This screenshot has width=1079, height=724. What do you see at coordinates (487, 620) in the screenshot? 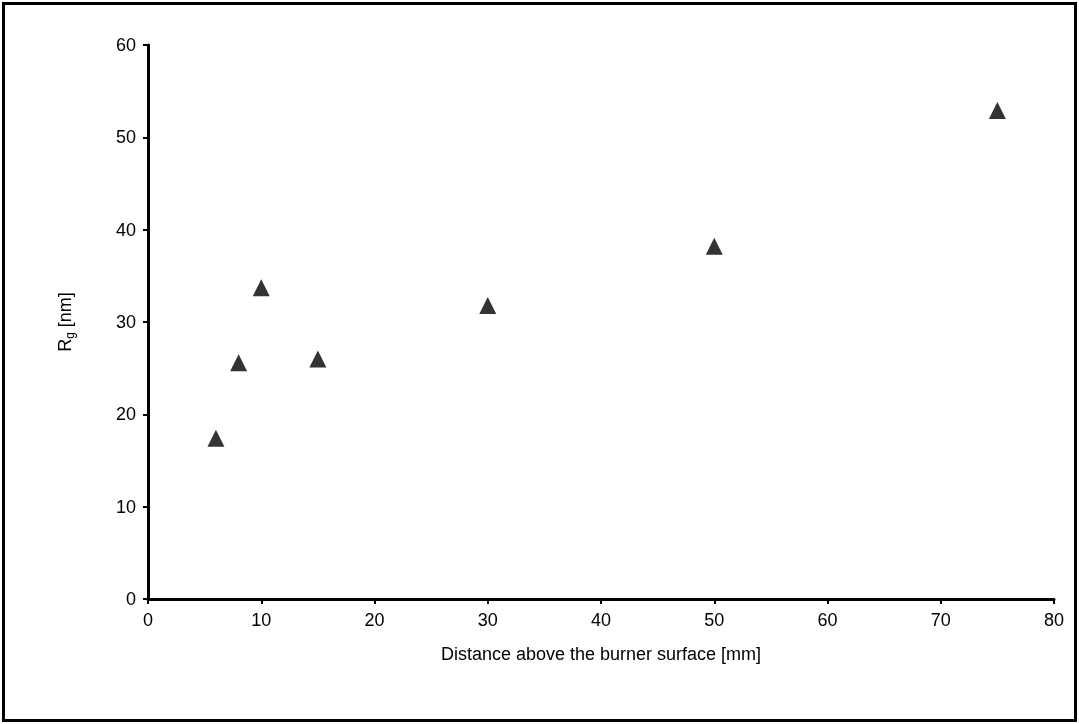
I see `x-tick-label: 30` at bounding box center [487, 620].